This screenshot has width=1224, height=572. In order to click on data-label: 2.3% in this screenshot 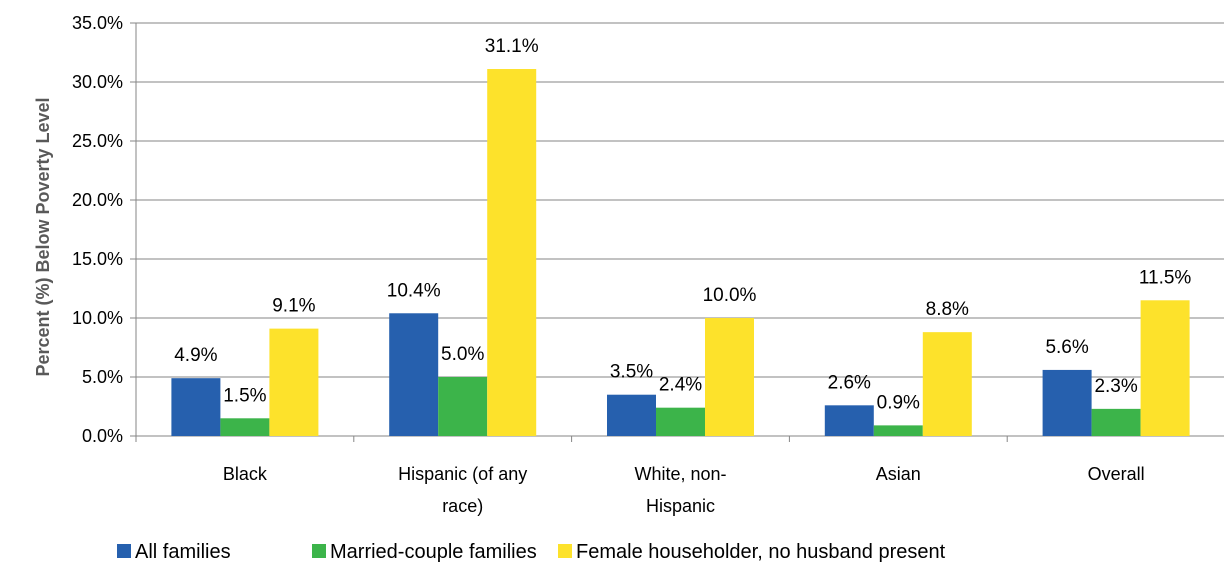, I will do `click(1115, 386)`.